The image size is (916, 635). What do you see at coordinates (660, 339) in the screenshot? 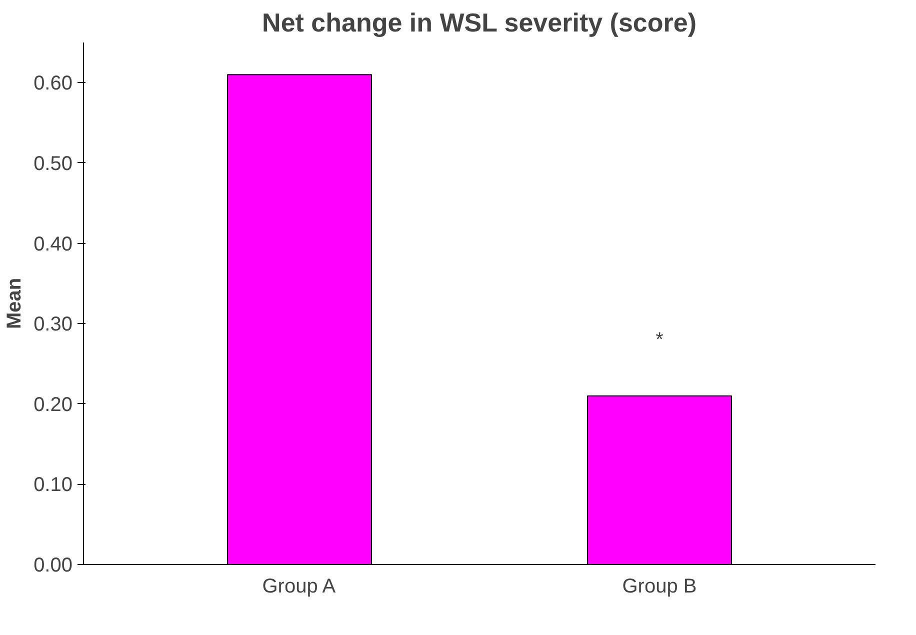
I see `annotation: *` at bounding box center [660, 339].